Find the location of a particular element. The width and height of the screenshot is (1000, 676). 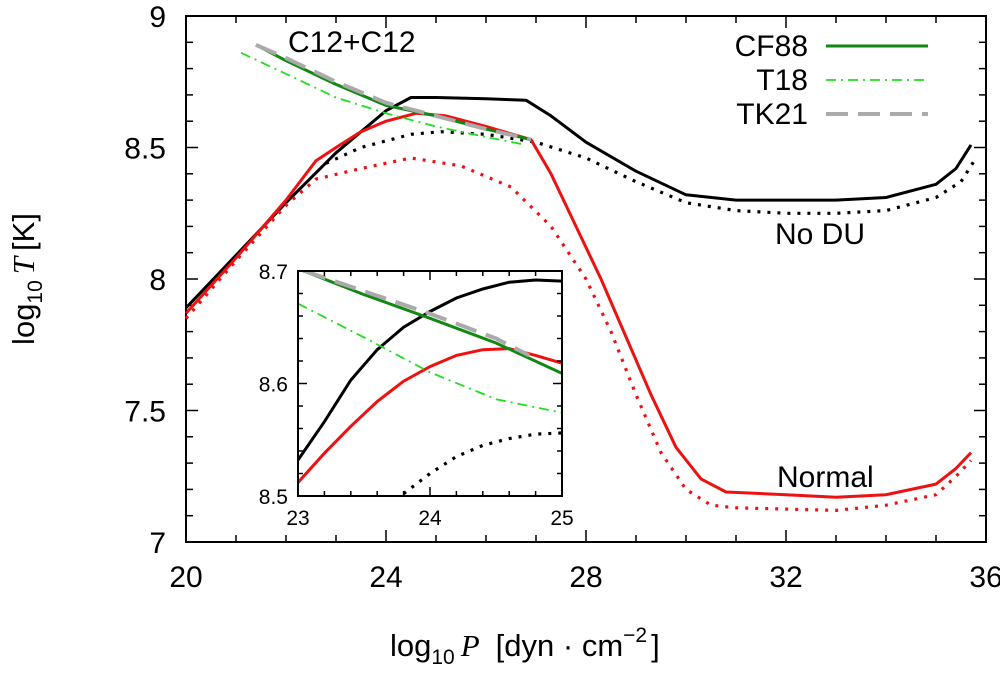

y-axis-label-prefix: log is located at coordinates (23, 324).